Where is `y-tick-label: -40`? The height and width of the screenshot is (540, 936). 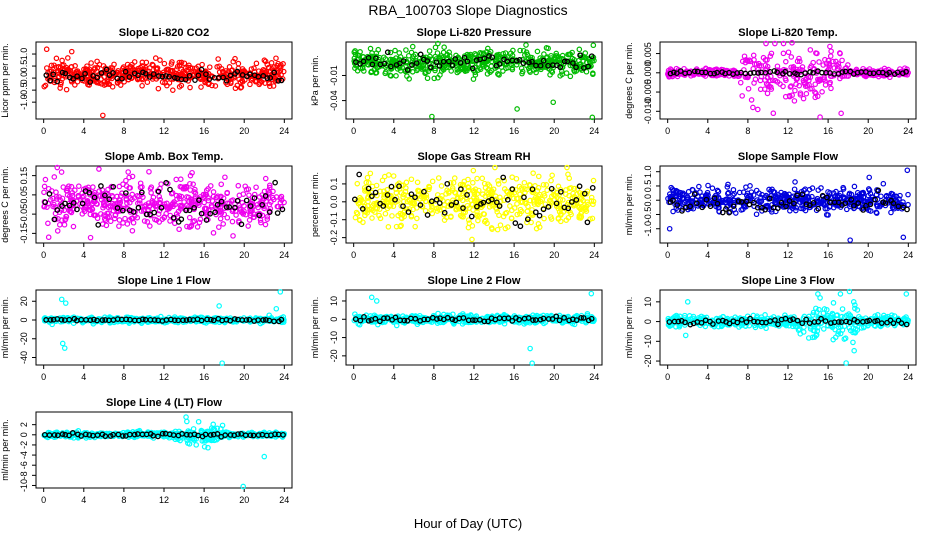 y-tick-label: -40 is located at coordinates (24, 357).